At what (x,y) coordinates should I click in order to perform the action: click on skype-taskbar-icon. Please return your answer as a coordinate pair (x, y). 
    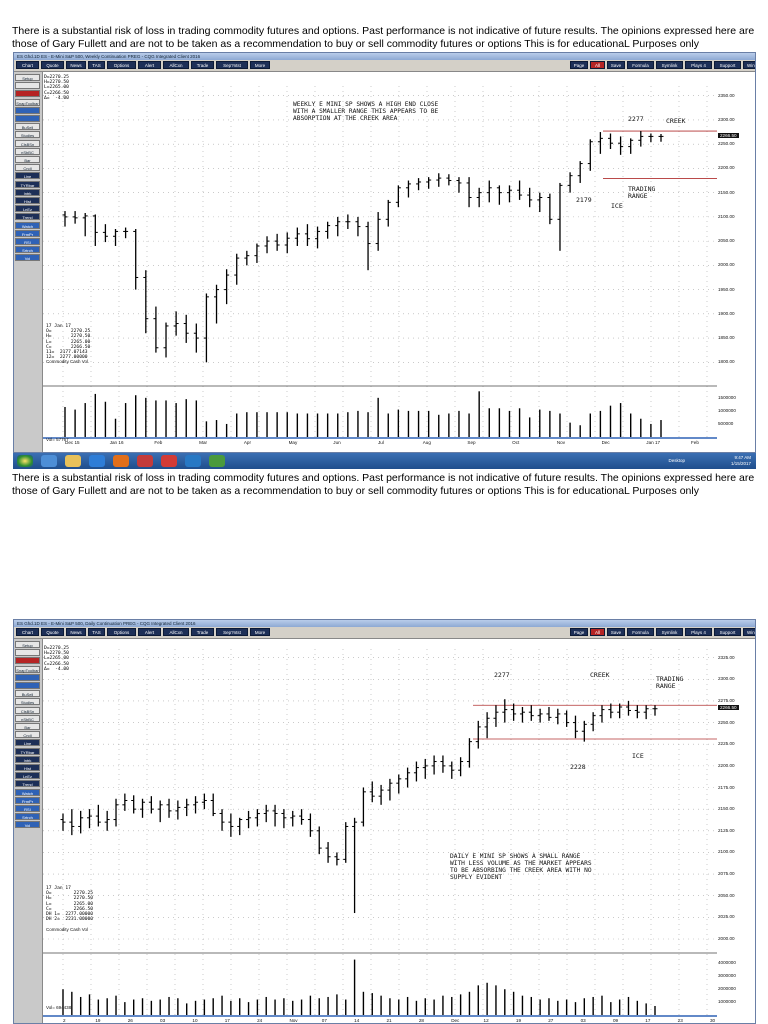
    Looking at the image, I should click on (193, 461).